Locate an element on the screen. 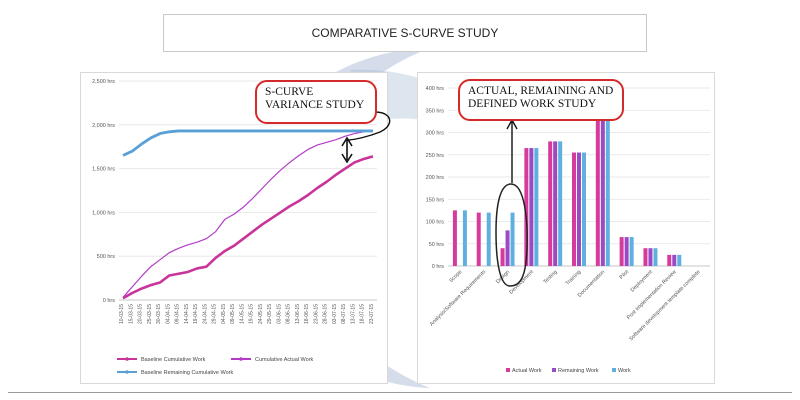 This screenshot has height=400, width=800. x-tick-label: 18-07-15 is located at coordinates (363, 314).